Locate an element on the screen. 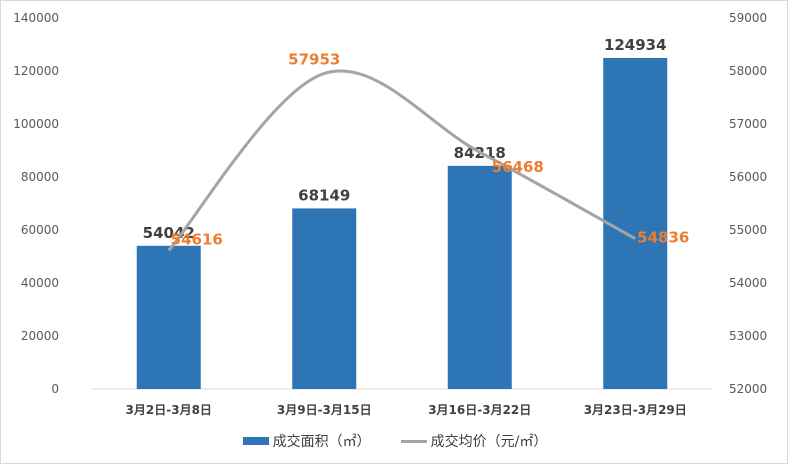 Image resolution: width=788 pixels, height=465 pixels. y-right-tick: 54000 is located at coordinates (748, 283).